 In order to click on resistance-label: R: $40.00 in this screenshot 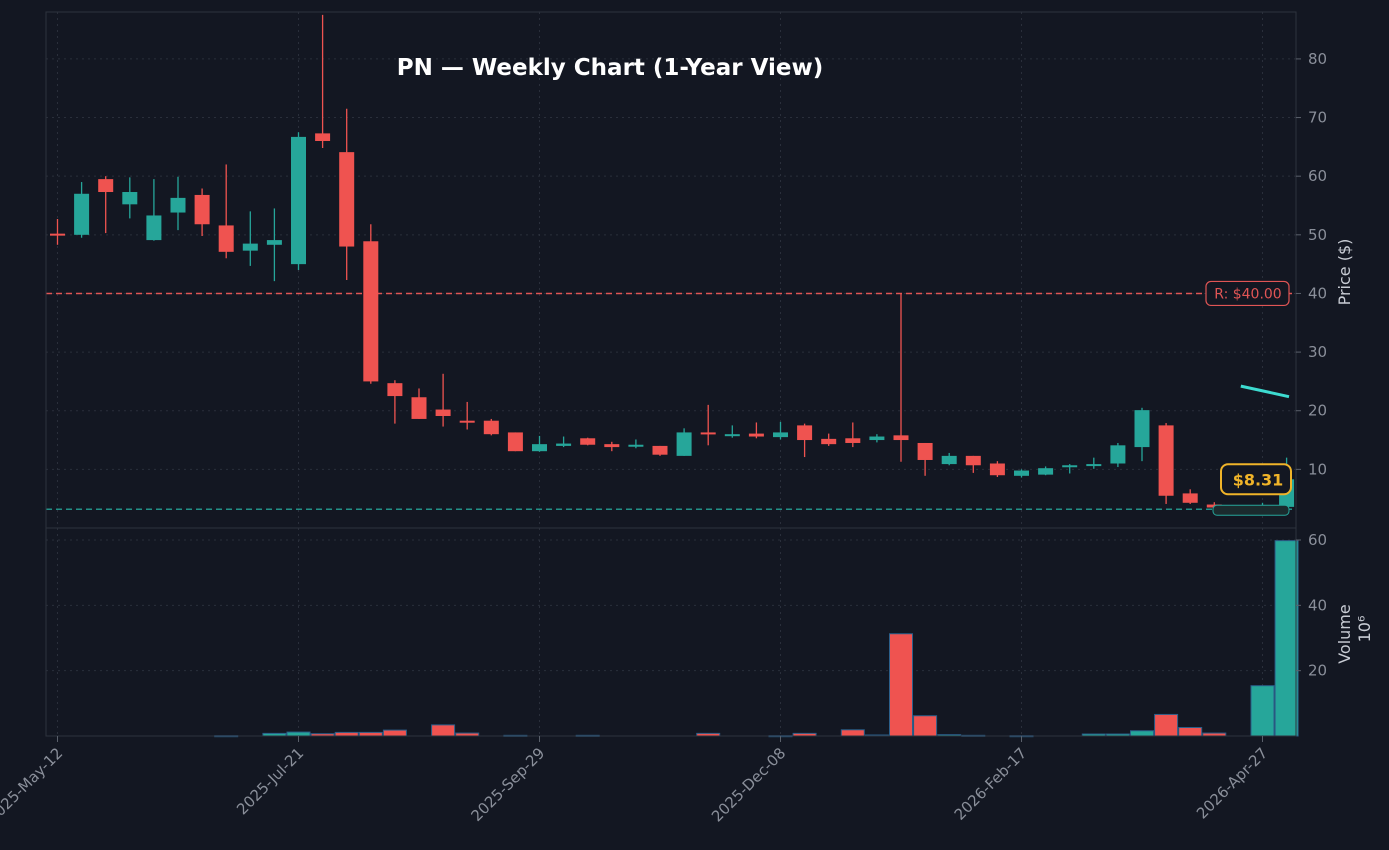, I will do `click(1247, 293)`.